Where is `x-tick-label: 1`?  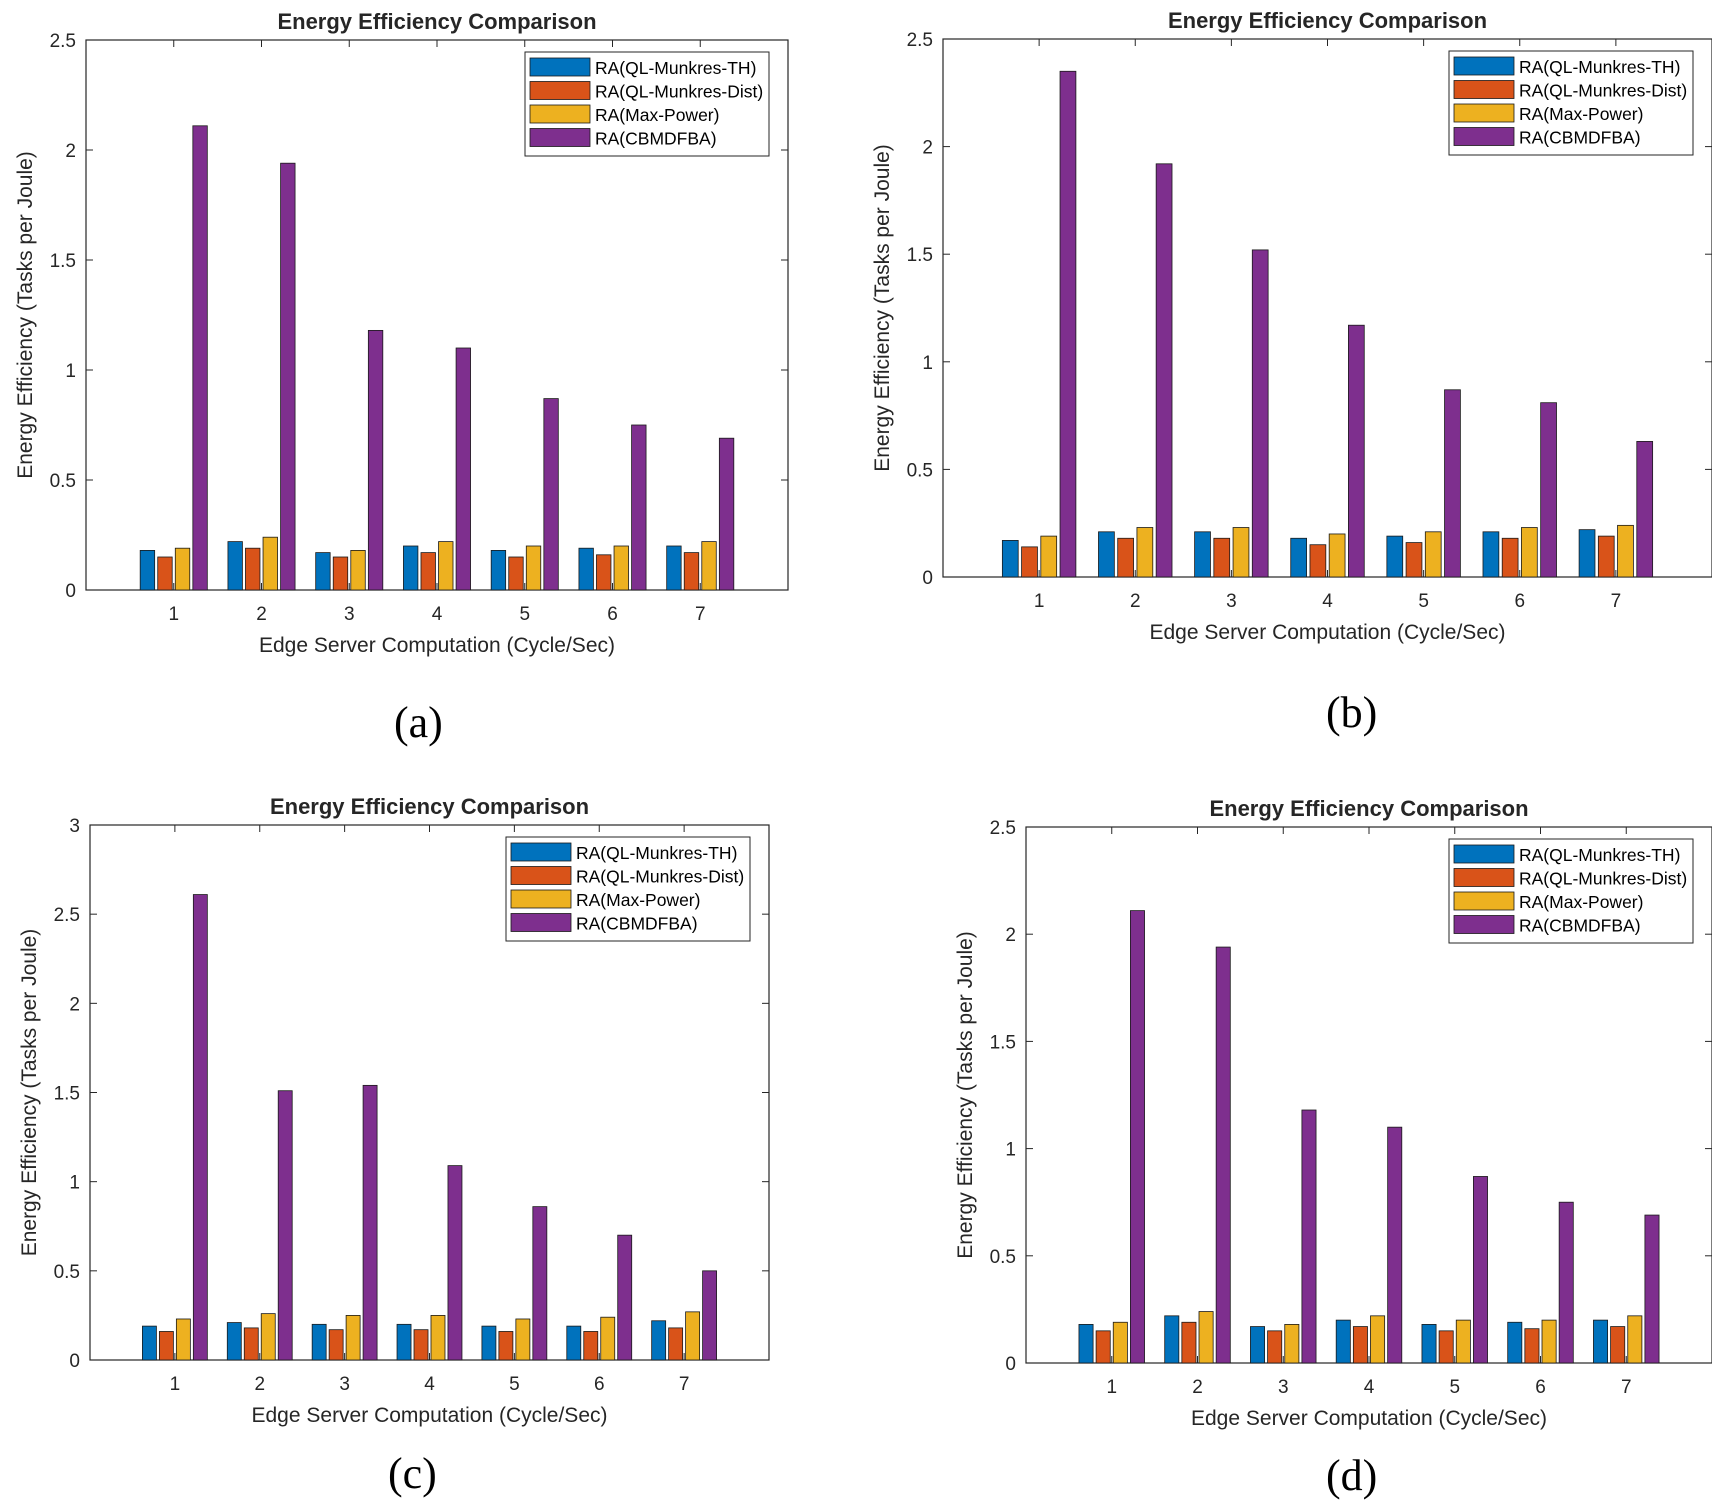 x-tick-label: 1 is located at coordinates (173, 614).